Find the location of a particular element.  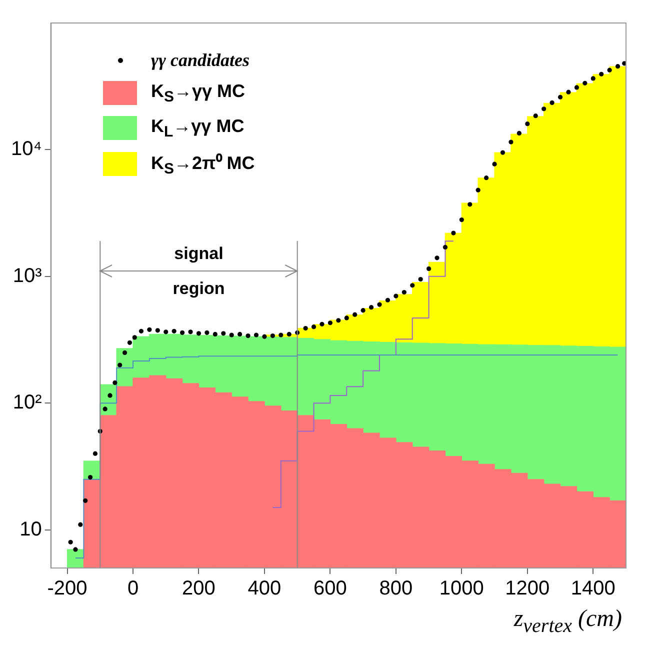

annotation: signal region is located at coordinates (198, 271).